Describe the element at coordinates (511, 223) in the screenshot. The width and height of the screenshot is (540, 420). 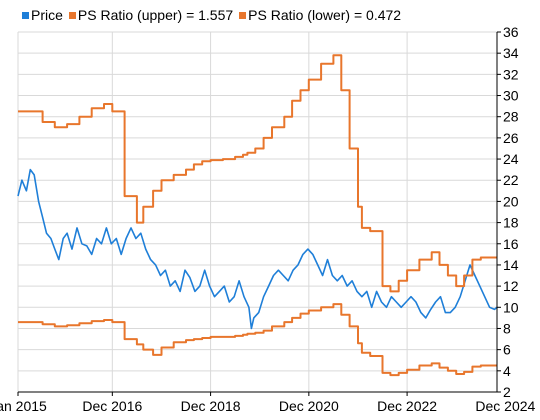
I see `y-tick-label: 18` at that location.